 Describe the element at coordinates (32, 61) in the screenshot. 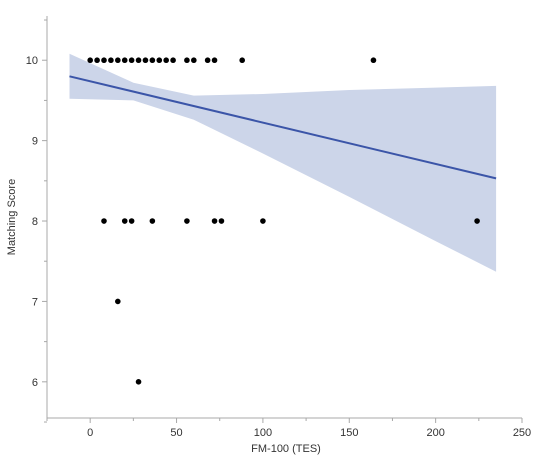

I see `y-tick-label: 10` at that location.